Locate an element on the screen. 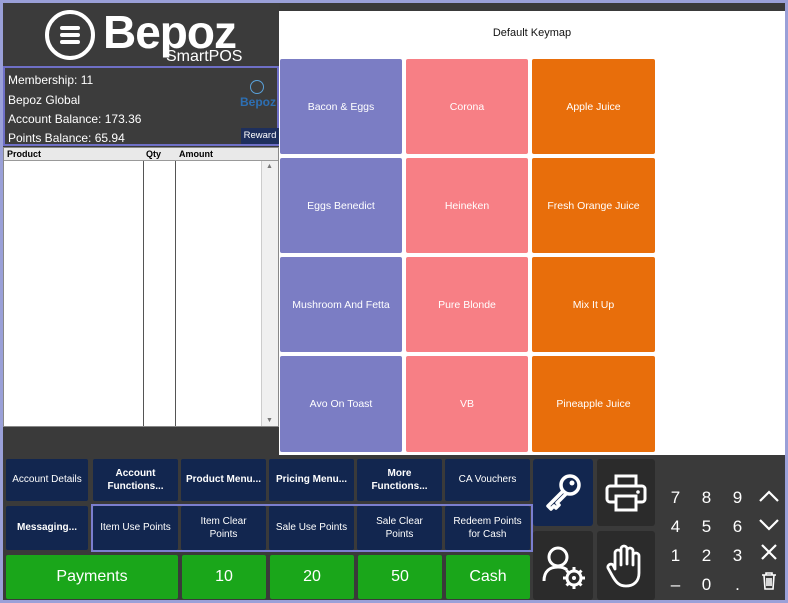  stop-button is located at coordinates (626, 565).